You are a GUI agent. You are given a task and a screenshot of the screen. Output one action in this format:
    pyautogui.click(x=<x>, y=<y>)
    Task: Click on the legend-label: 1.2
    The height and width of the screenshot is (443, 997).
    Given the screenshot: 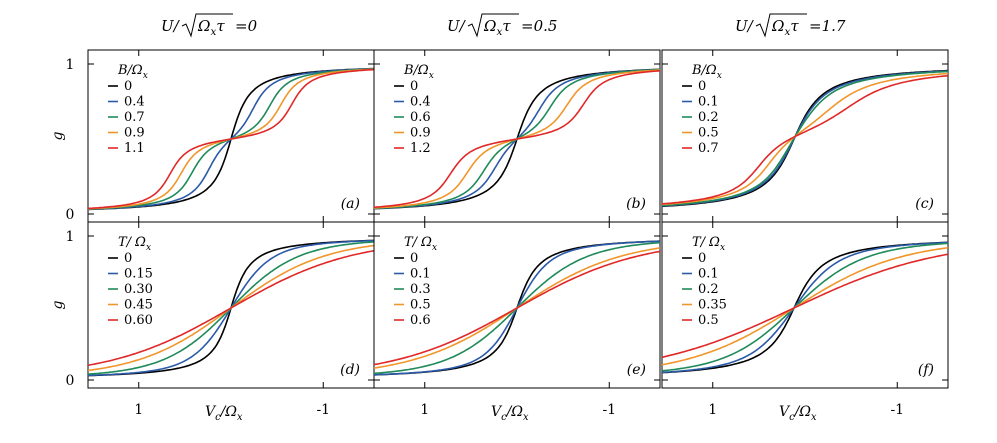 What is the action you would take?
    pyautogui.click(x=420, y=148)
    